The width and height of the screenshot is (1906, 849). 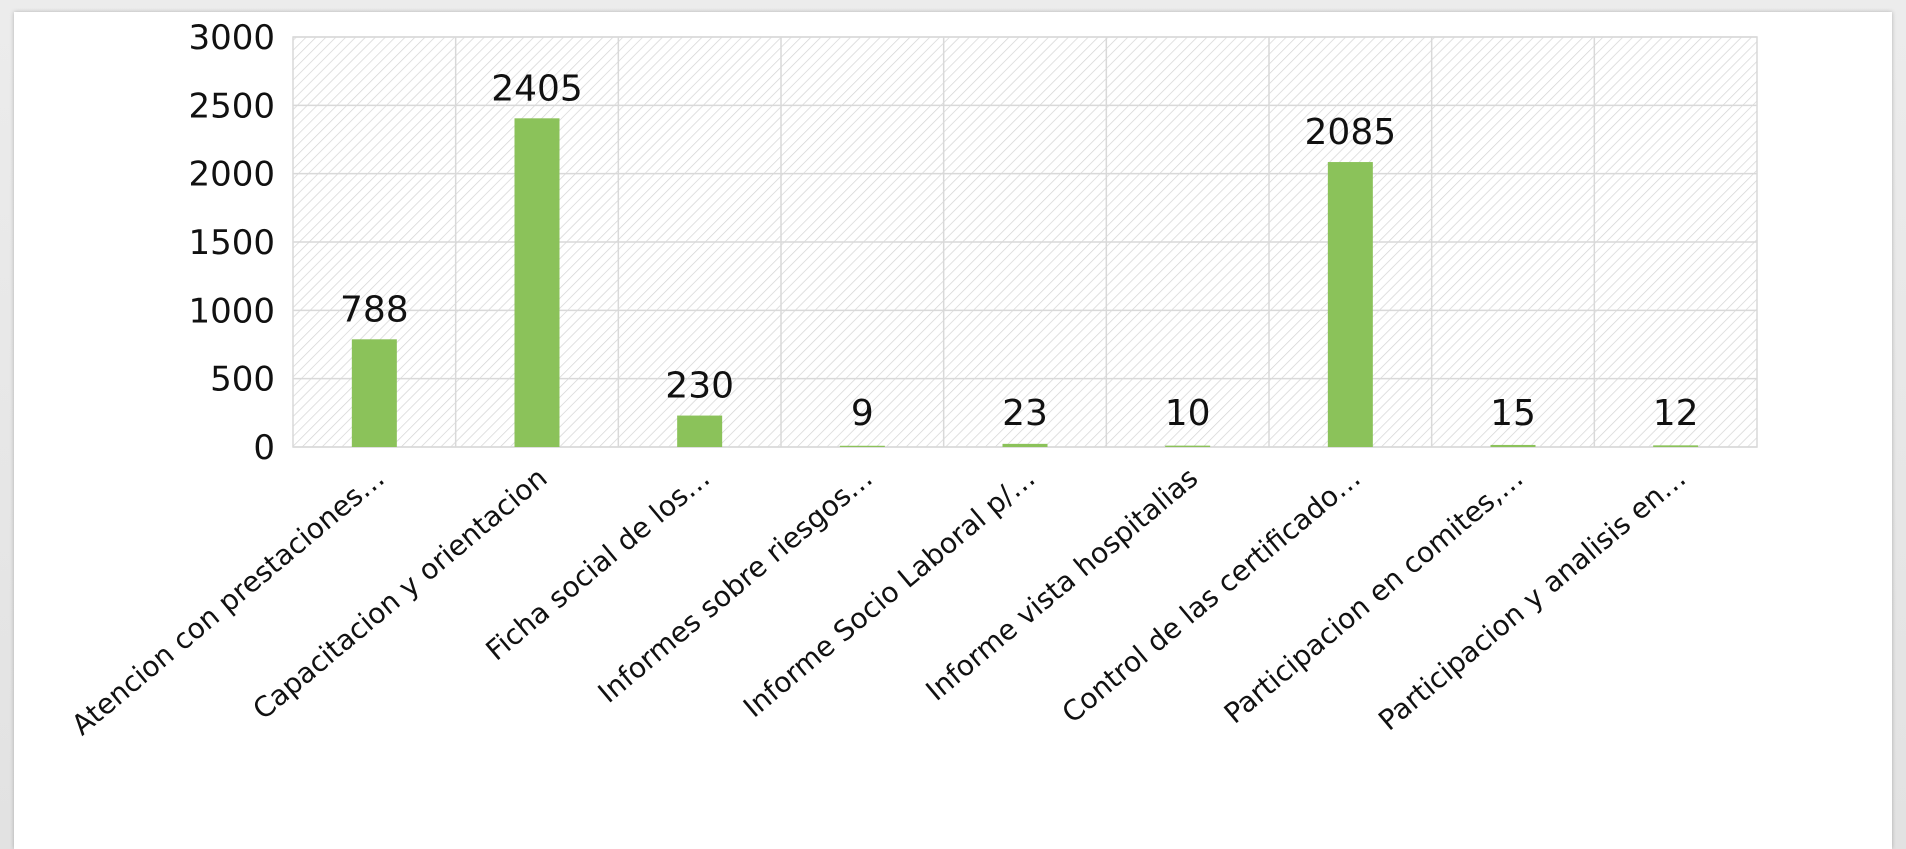 I want to click on data-label: 788, so click(x=374, y=309).